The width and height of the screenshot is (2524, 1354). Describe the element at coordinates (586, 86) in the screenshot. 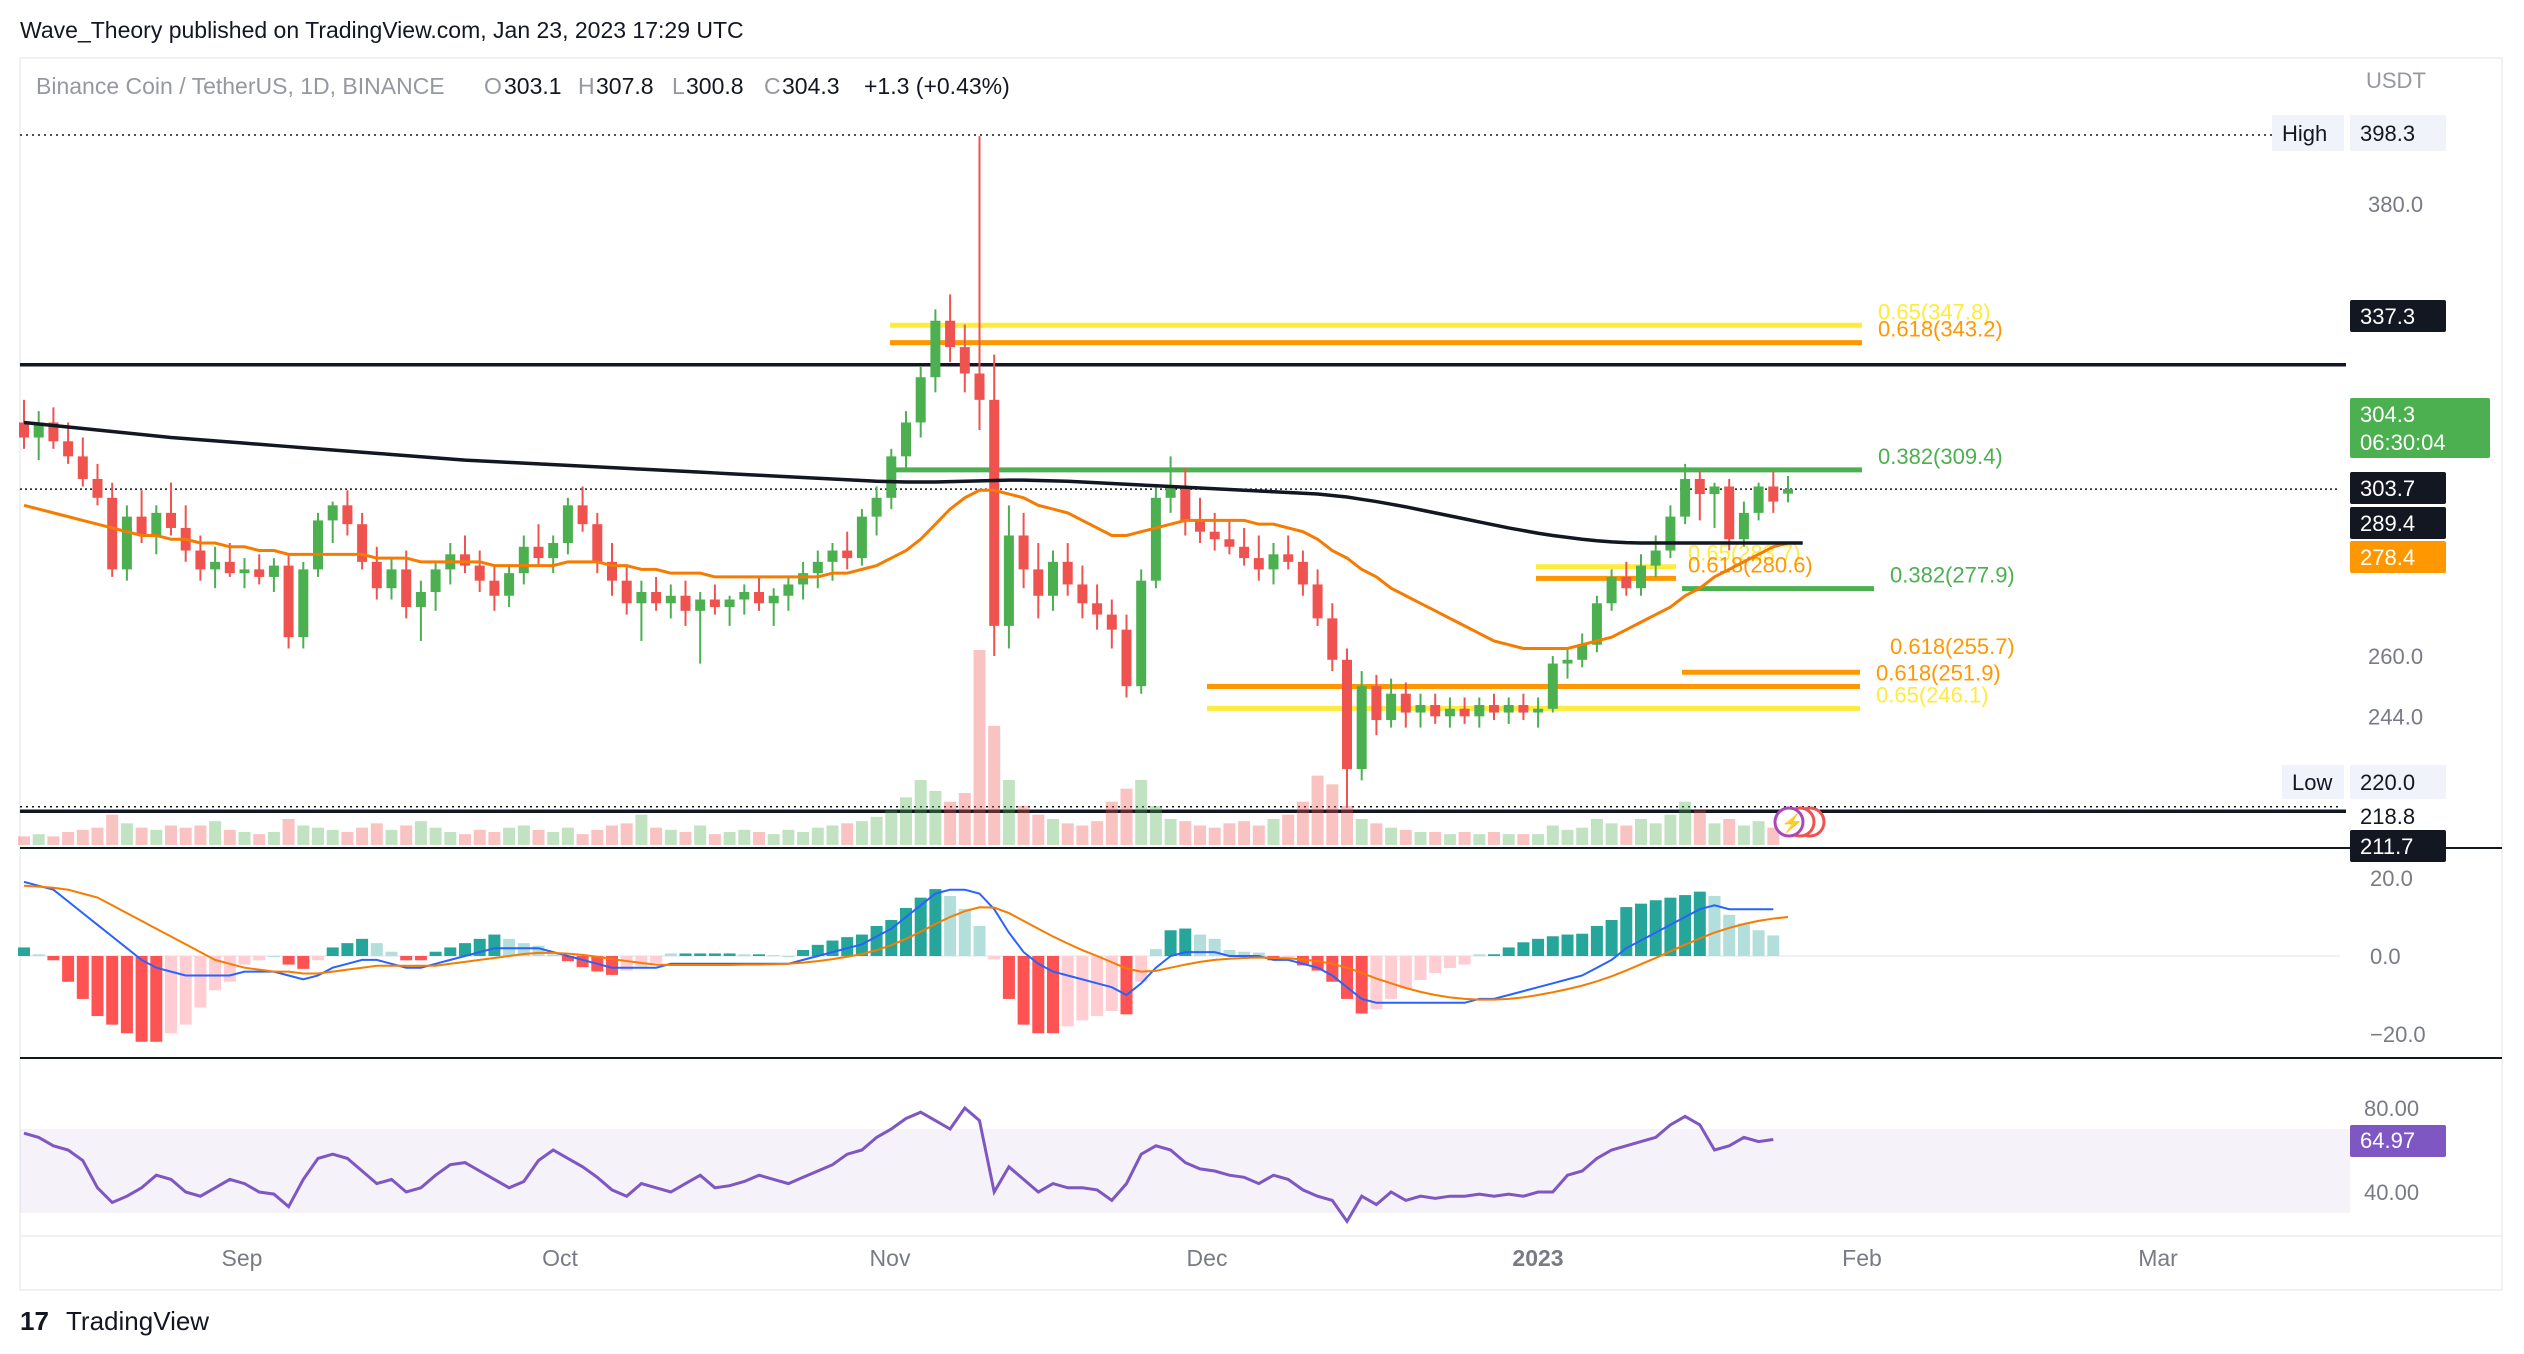

I see `high-label: H` at that location.